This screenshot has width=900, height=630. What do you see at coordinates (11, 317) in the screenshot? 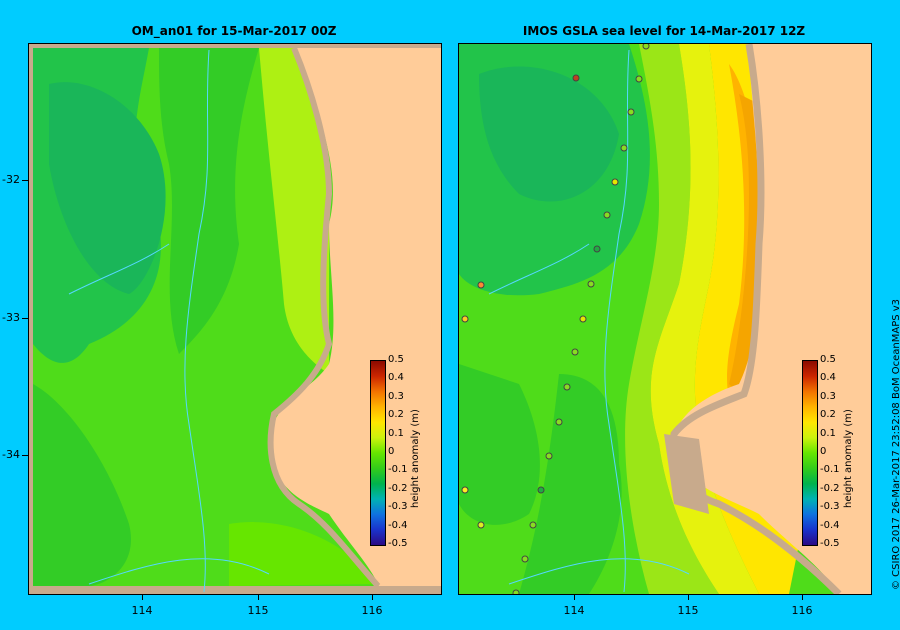
I see `y-label-33: -33` at bounding box center [11, 317].